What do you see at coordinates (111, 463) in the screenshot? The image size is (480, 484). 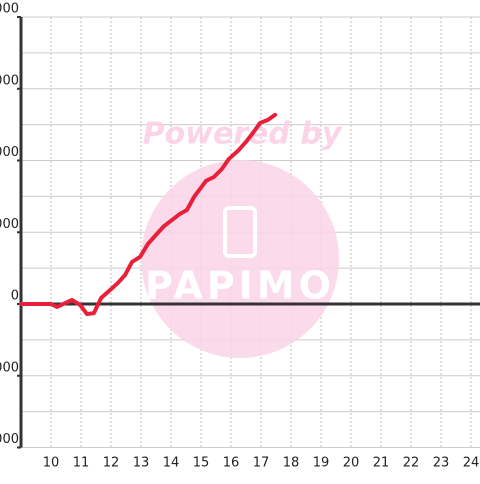 I see `x-tick-label: 12` at bounding box center [111, 463].